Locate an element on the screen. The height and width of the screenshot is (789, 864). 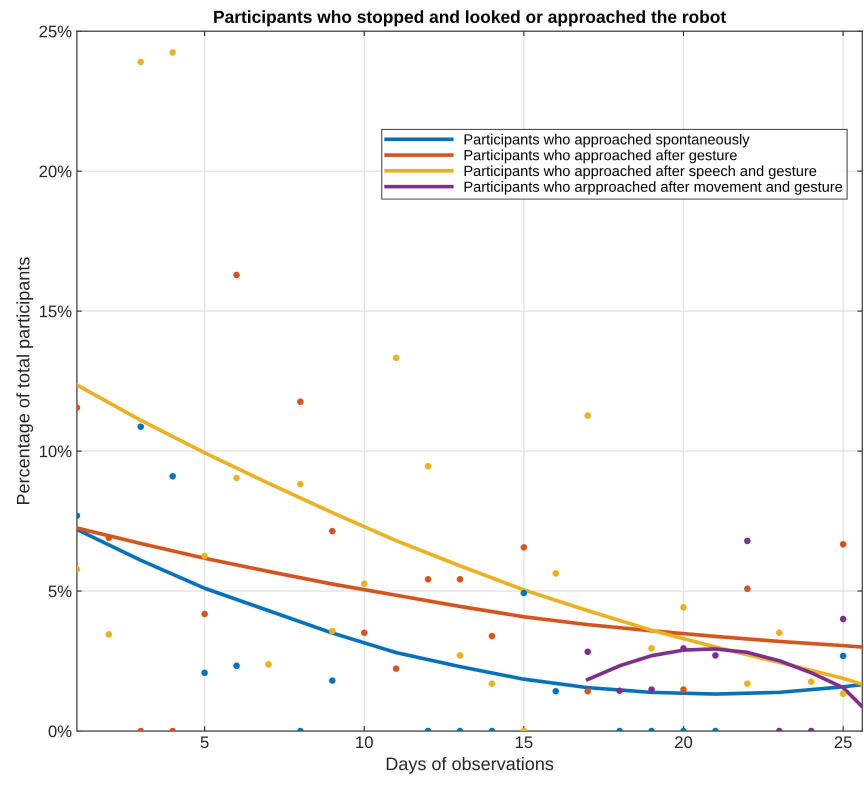
y-tick-label: 15% is located at coordinates (56, 312).